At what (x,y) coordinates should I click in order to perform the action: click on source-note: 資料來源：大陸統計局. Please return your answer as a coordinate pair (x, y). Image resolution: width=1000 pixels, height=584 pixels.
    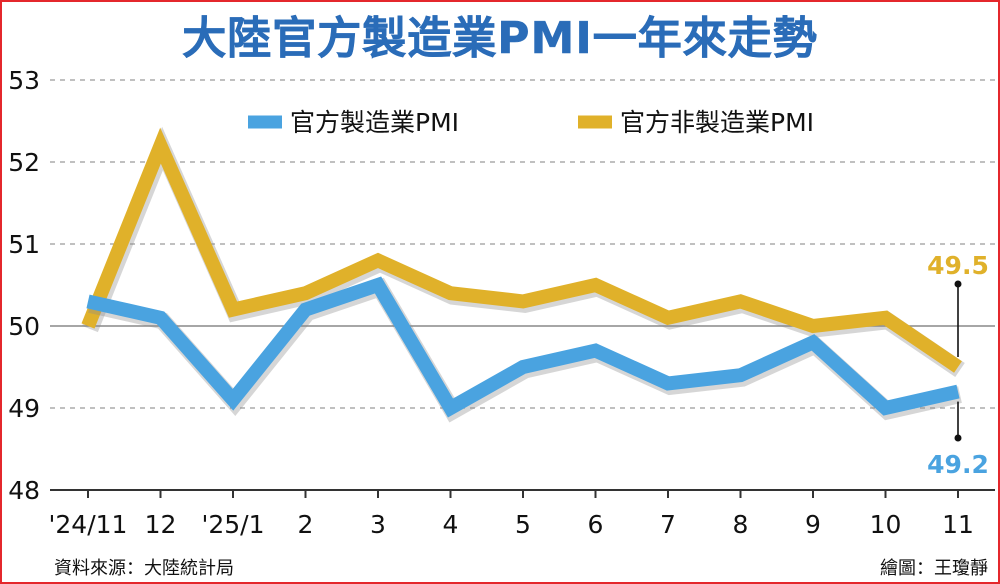
    Looking at the image, I should click on (144, 568).